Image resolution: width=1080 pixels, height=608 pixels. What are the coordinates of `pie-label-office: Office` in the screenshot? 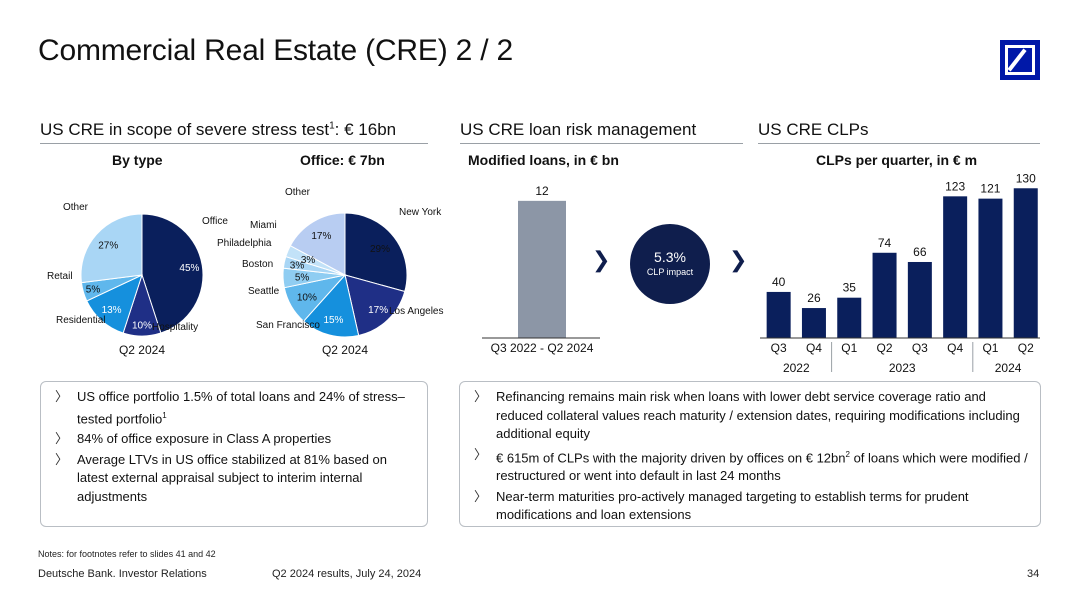 It's located at (215, 221).